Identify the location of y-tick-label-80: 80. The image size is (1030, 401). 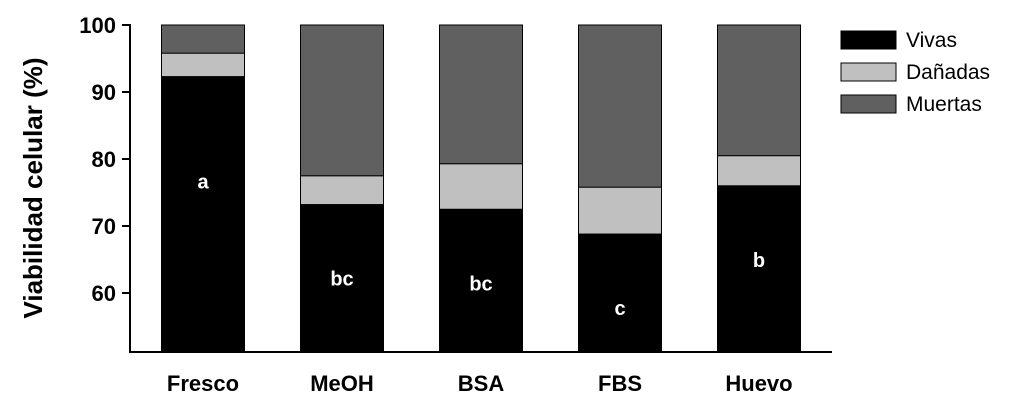
(104, 159).